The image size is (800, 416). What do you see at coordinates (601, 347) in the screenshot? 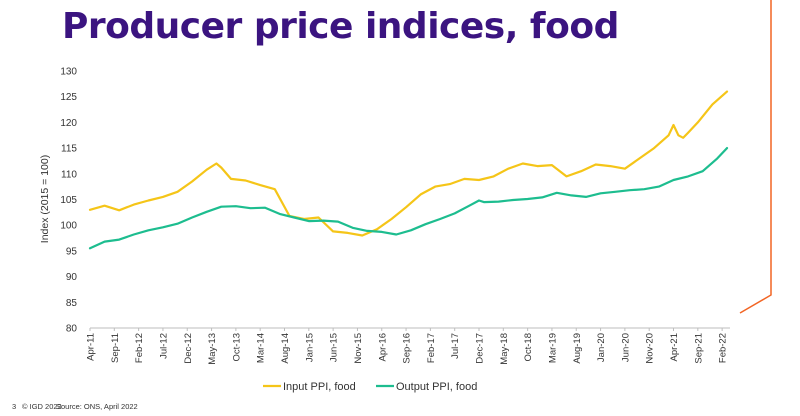
I see `x-tick-label: Jan-20` at bounding box center [601, 347].